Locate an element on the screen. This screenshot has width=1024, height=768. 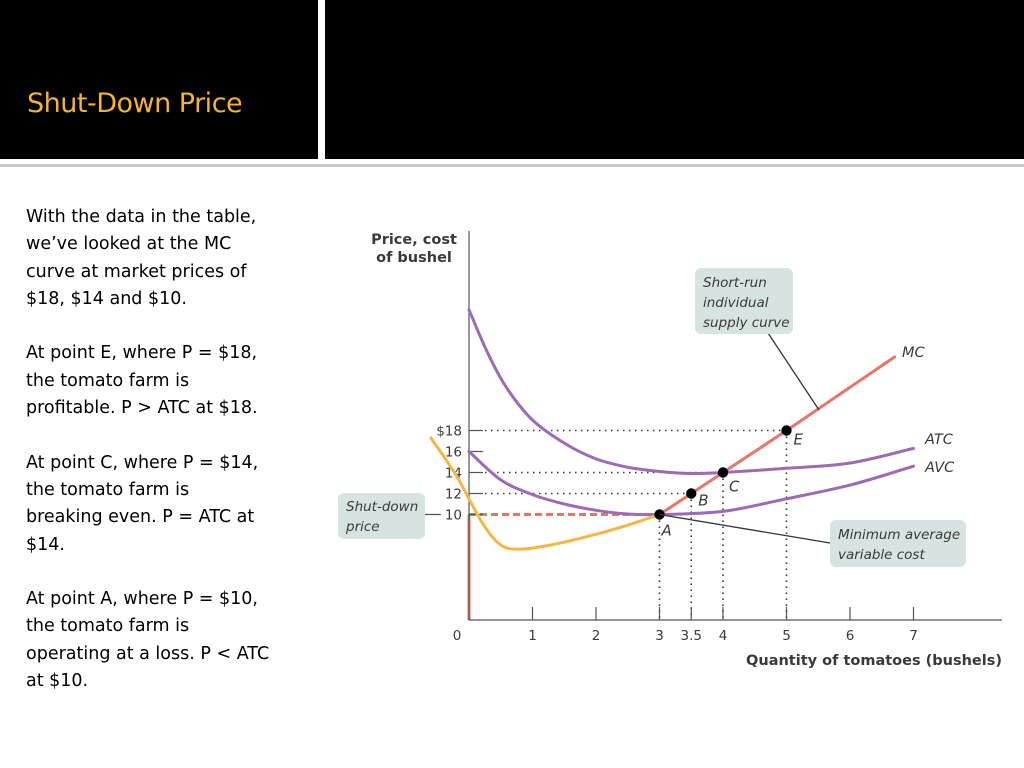
shutdown-callout-text: price is located at coordinates (362, 527).